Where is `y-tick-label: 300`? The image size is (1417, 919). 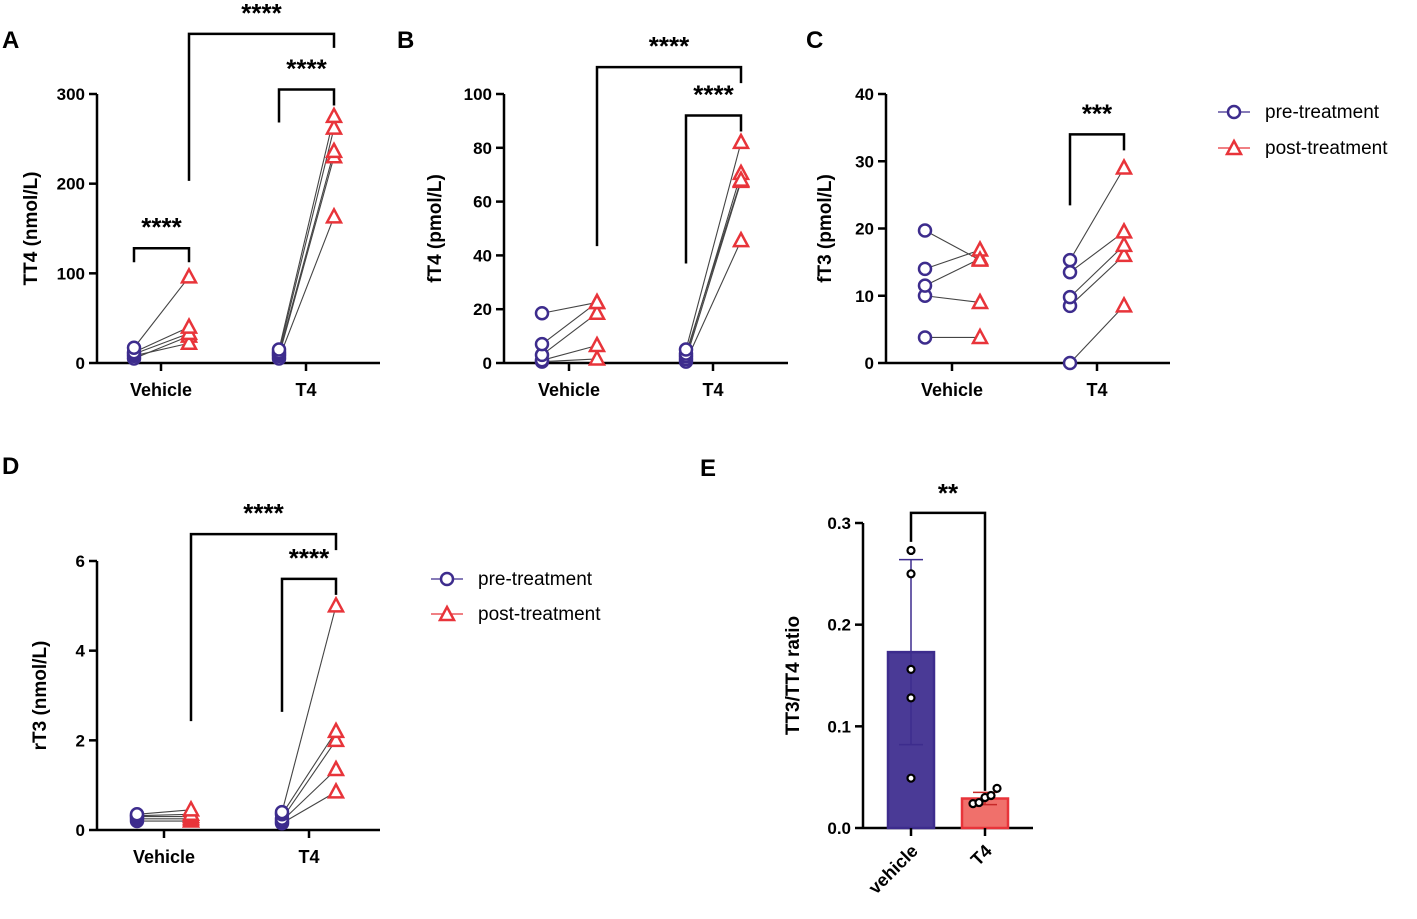 y-tick-label: 300 is located at coordinates (71, 94).